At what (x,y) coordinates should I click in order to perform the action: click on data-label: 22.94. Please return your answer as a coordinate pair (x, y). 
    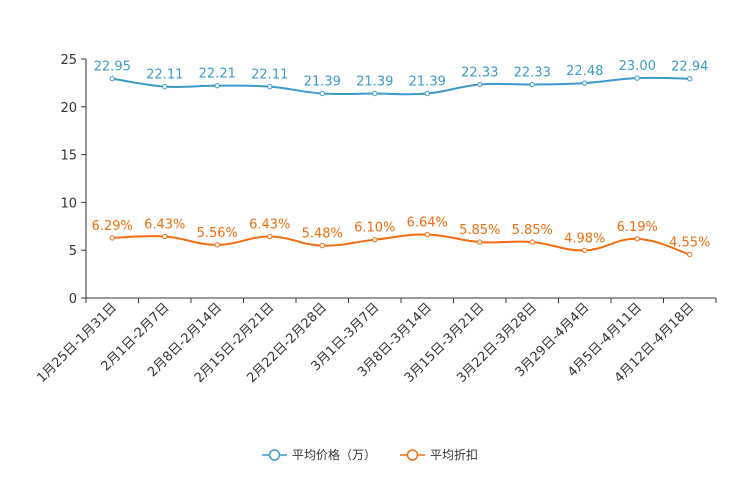
    Looking at the image, I should click on (689, 67).